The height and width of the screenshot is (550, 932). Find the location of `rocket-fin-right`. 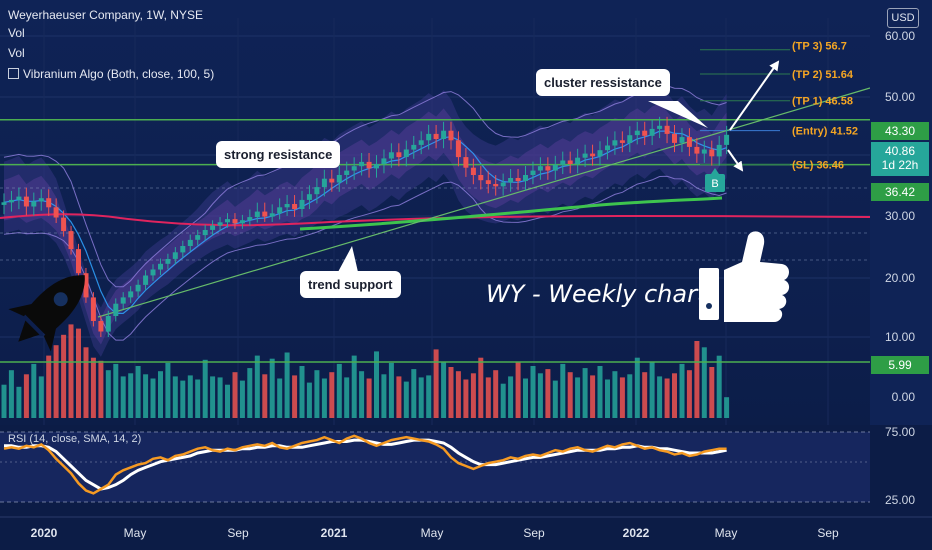

rocket-fin-right is located at coordinates (50, 339).